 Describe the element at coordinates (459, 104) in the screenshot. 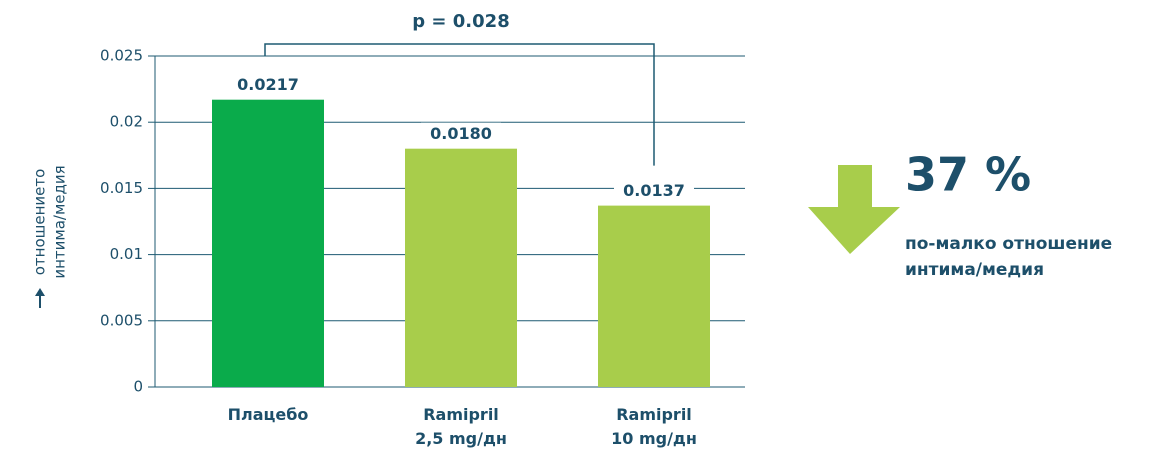

I see `bracket` at that location.